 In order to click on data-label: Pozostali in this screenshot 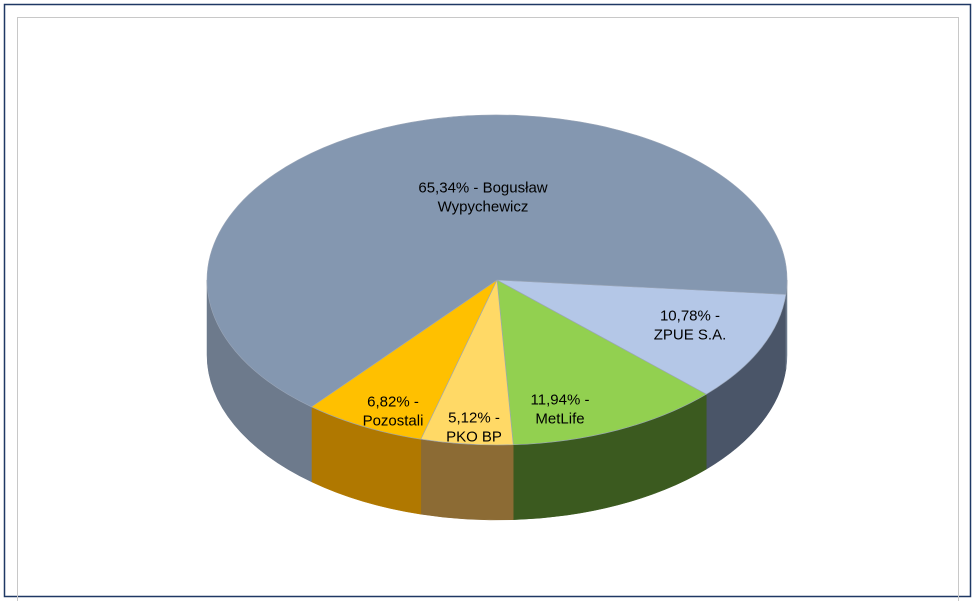, I will do `click(393, 420)`.